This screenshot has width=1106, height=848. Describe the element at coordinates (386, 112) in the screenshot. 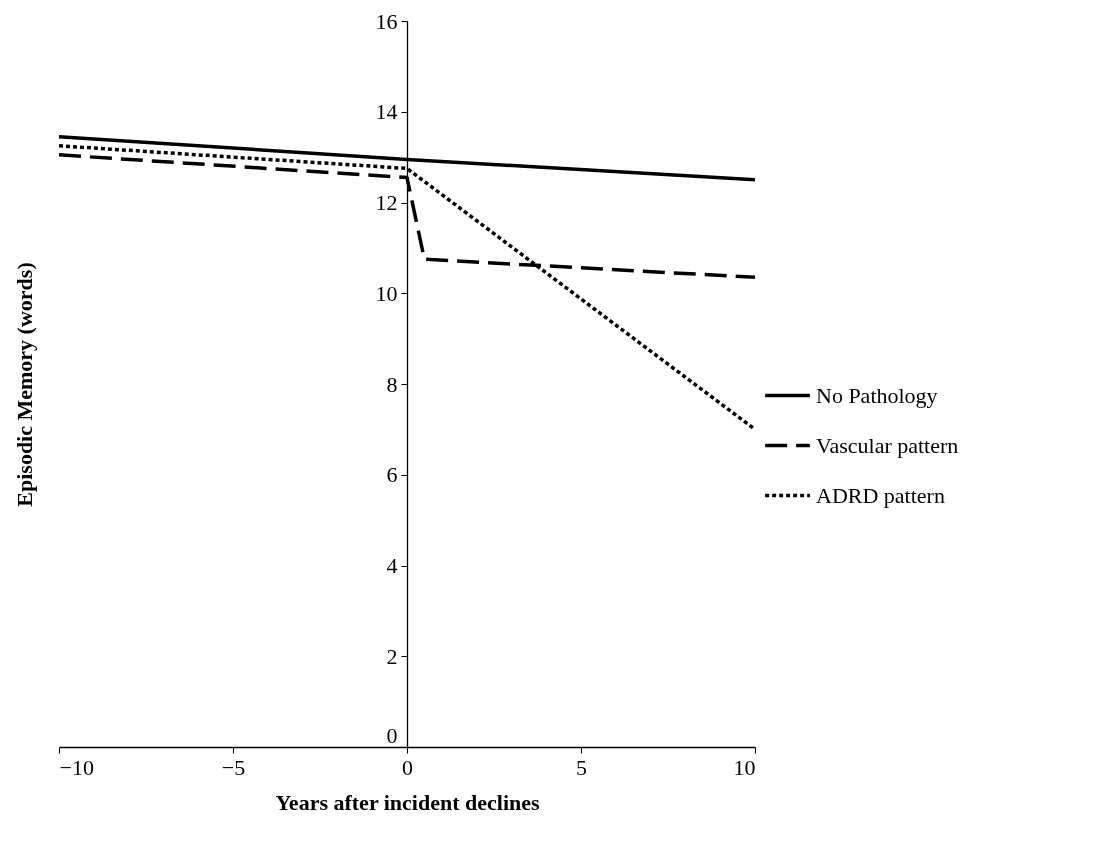

I see `y-tick-label: 14` at that location.